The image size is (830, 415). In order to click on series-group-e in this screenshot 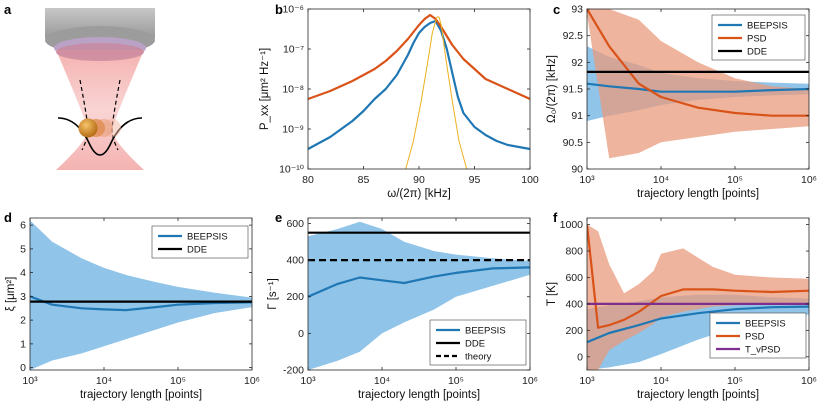, I will do `click(419, 295)`.